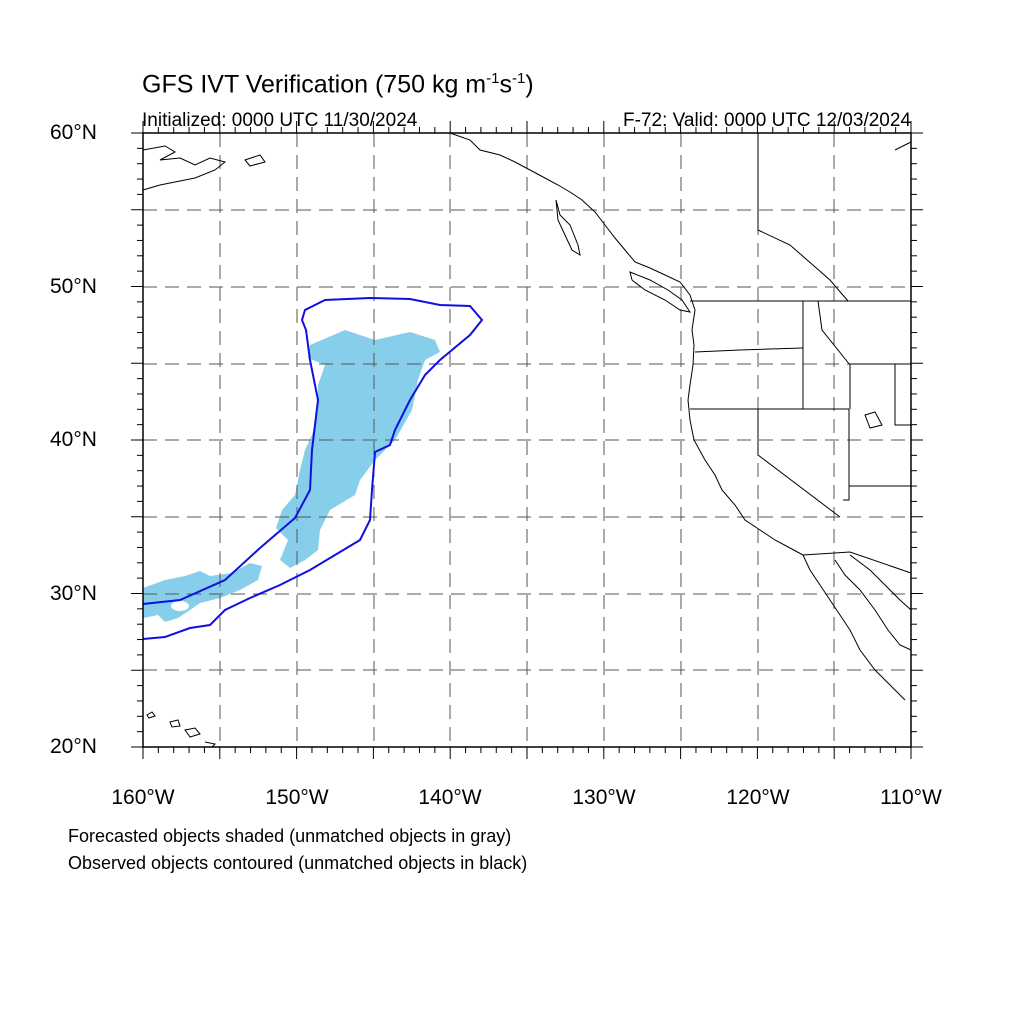 This screenshot has height=1024, width=1024. I want to click on lat-label-60n: 60°N, so click(73, 132).